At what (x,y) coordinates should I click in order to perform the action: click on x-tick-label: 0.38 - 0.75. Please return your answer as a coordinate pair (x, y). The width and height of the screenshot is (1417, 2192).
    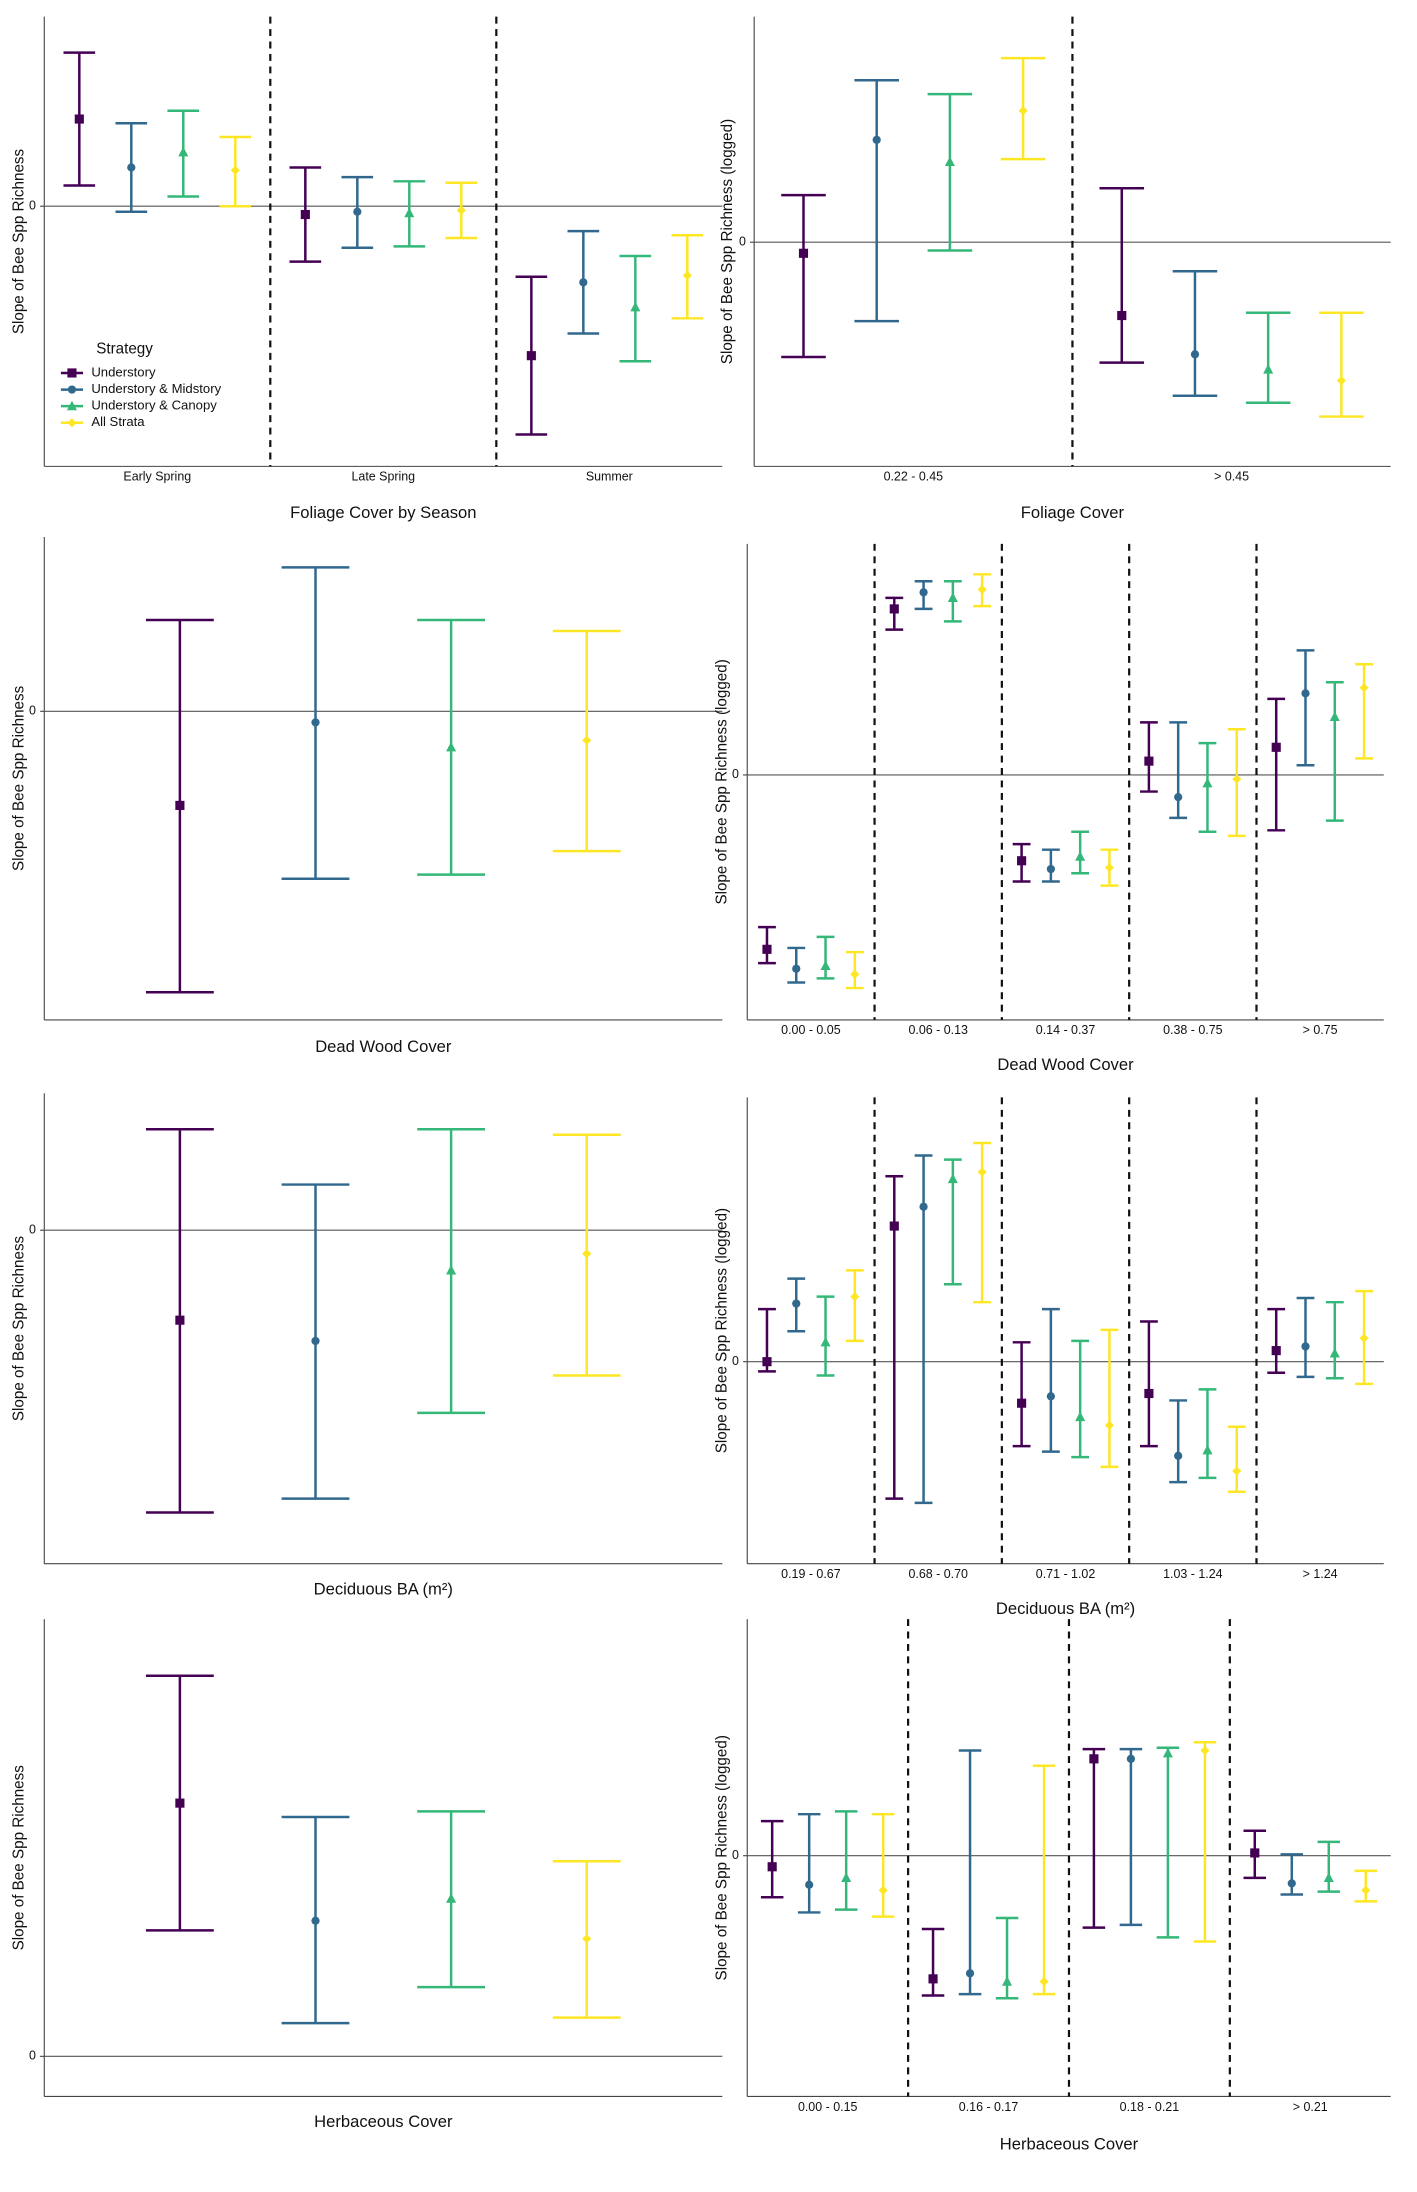
    Looking at the image, I should click on (1193, 1030).